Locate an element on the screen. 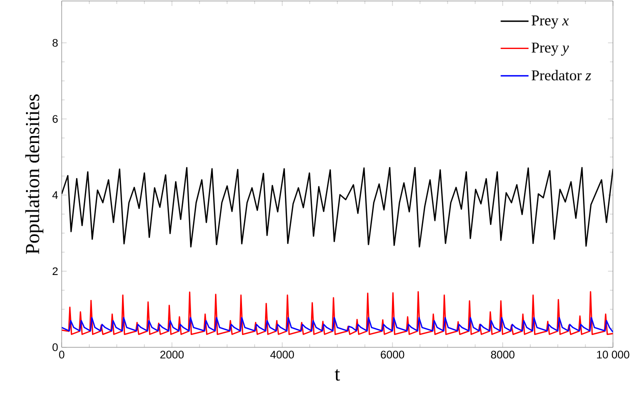 This screenshot has width=633, height=415. x-tick-label: 6000 is located at coordinates (392, 354).